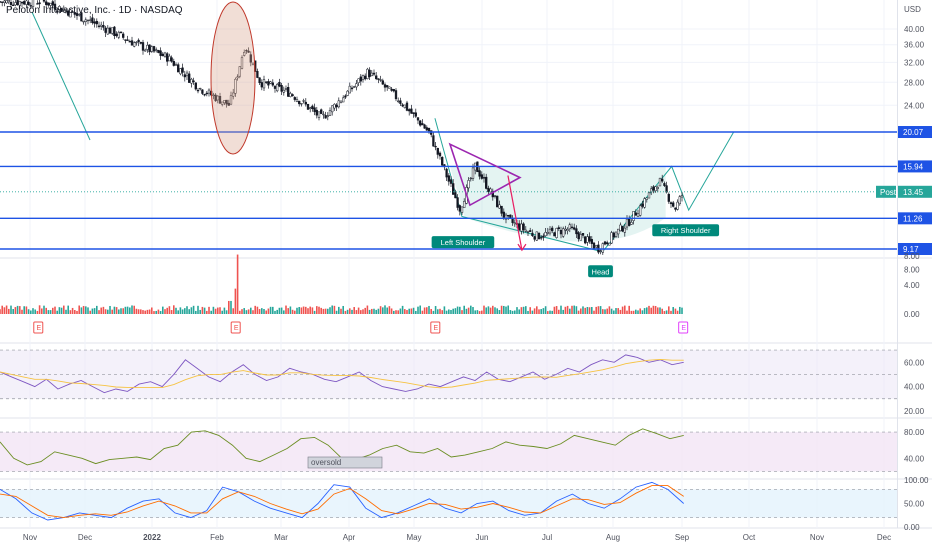 Image resolution: width=932 pixels, height=550 pixels. What do you see at coordinates (913, 166) in the screenshot?
I see `level-label: 15.94` at bounding box center [913, 166].